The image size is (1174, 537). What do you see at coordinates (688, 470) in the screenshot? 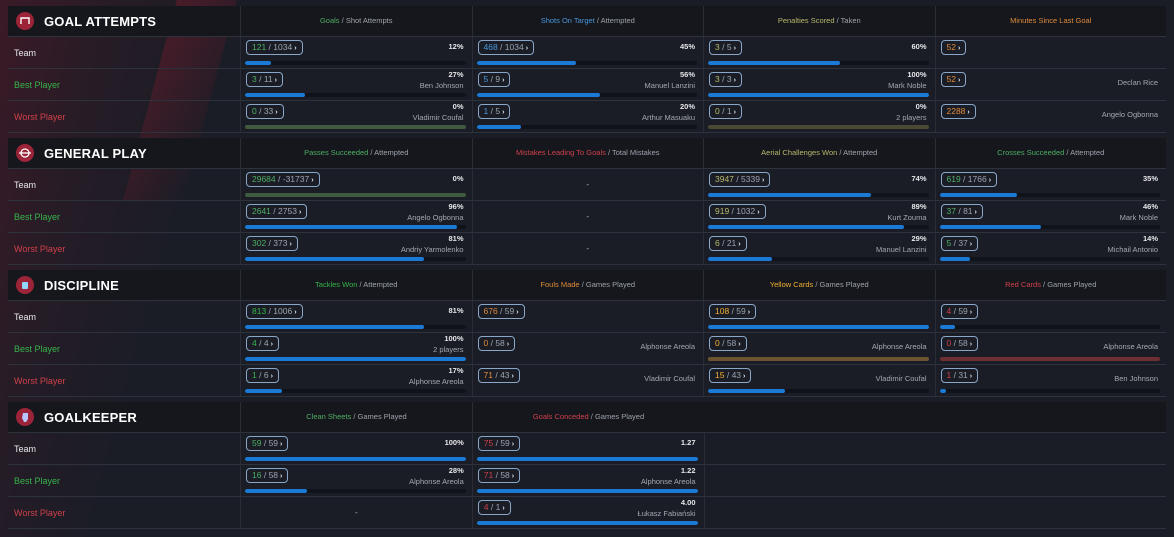
I see `stat-ratio: 1.22` at bounding box center [688, 470].